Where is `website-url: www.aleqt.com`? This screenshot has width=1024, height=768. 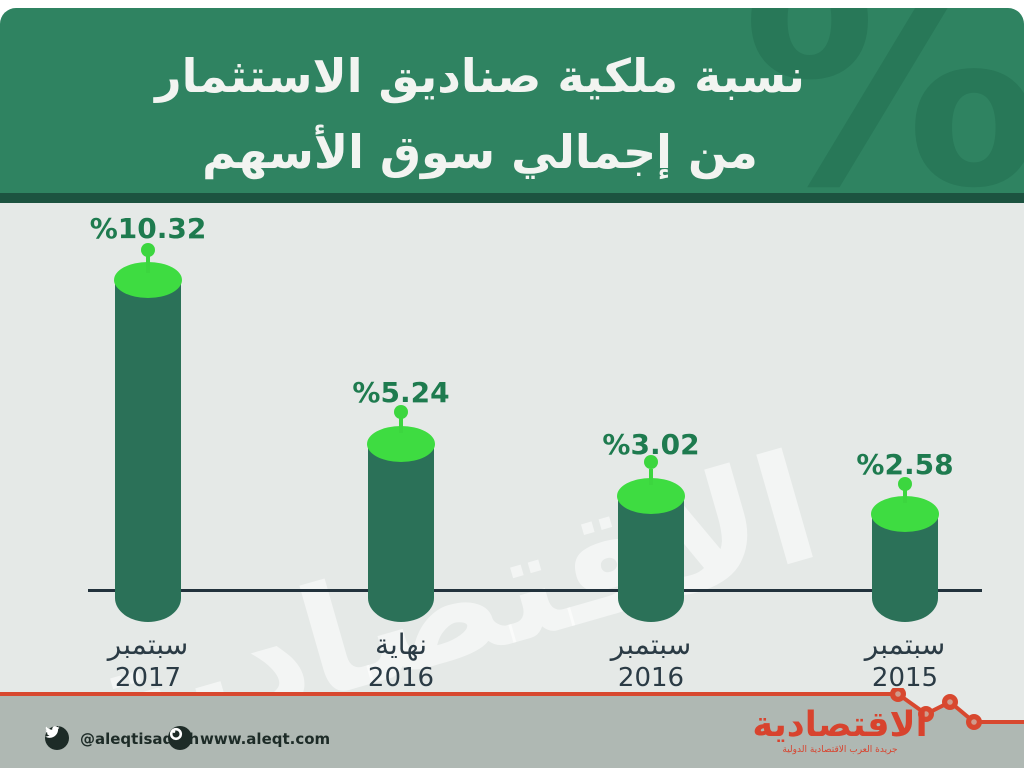 website-url: www.aleqt.com is located at coordinates (265, 739).